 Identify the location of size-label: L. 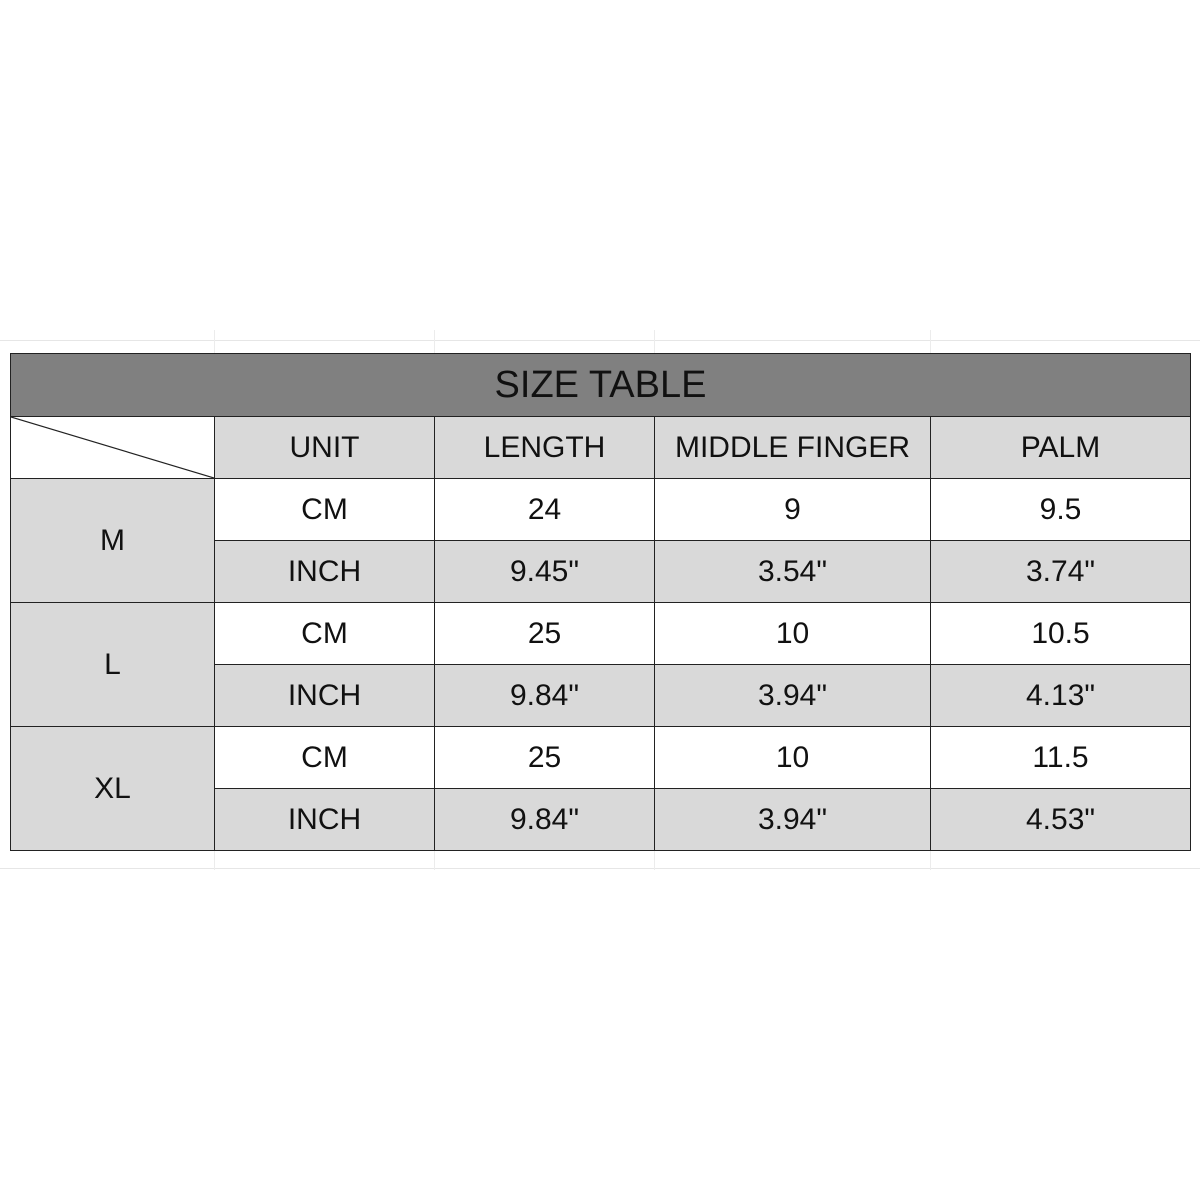
(112, 664).